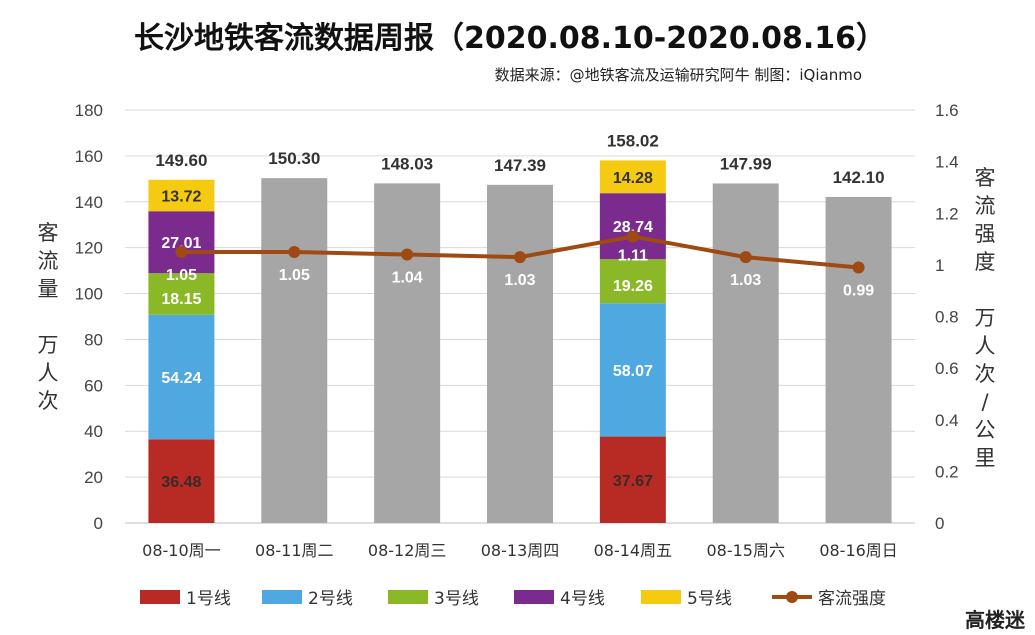 The width and height of the screenshot is (1035, 635). I want to click on right-axis-title-char: 客, so click(985, 178).